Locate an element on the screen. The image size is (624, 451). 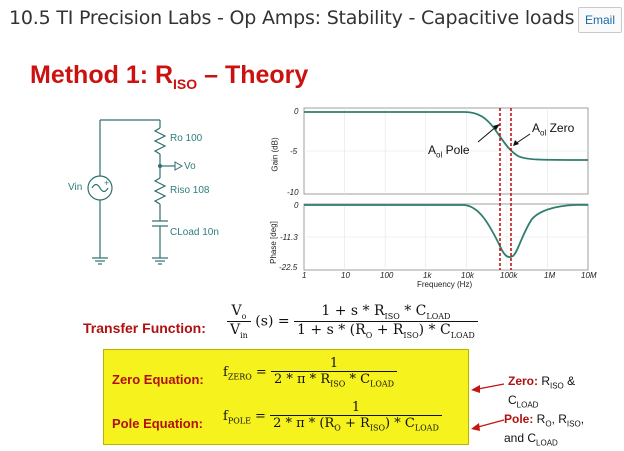
vo-label: Vo is located at coordinates (190, 166).